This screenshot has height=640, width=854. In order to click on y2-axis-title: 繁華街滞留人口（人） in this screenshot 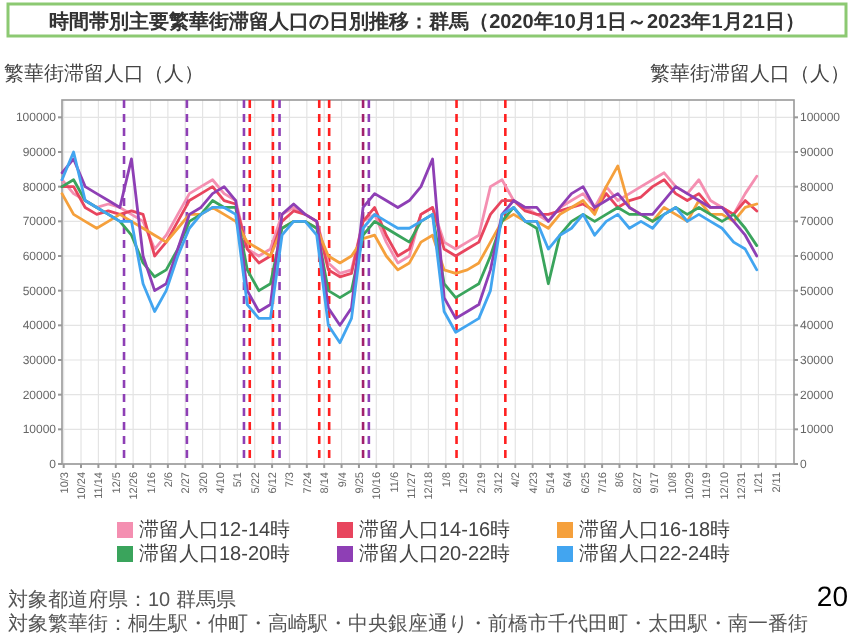, I will do `click(750, 74)`.